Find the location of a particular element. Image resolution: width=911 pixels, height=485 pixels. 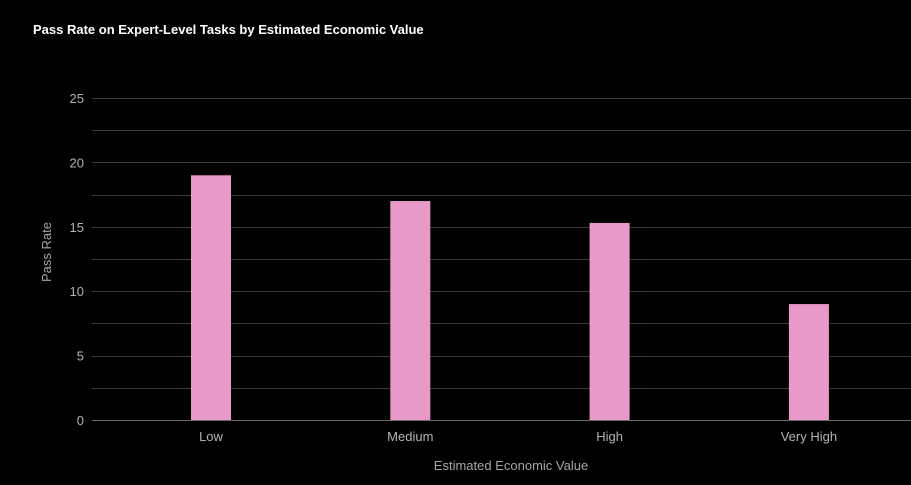

x-tick-label: Very High is located at coordinates (809, 436).